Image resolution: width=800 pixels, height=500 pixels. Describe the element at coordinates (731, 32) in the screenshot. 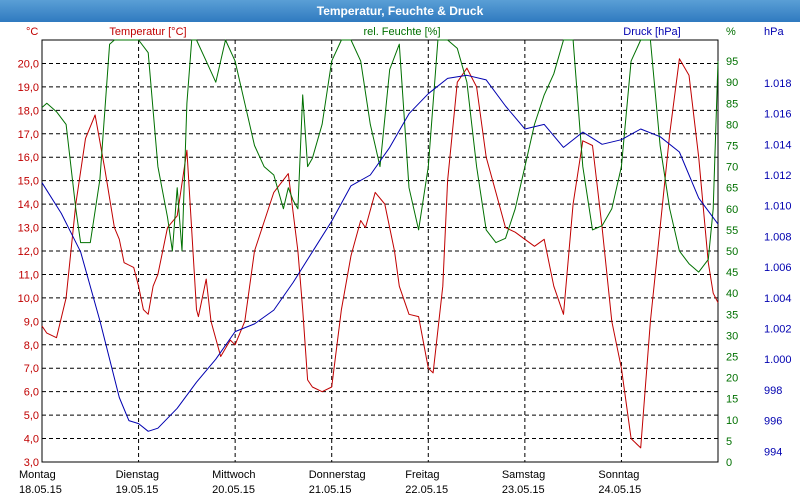

I see `humidity-unit: %` at that location.